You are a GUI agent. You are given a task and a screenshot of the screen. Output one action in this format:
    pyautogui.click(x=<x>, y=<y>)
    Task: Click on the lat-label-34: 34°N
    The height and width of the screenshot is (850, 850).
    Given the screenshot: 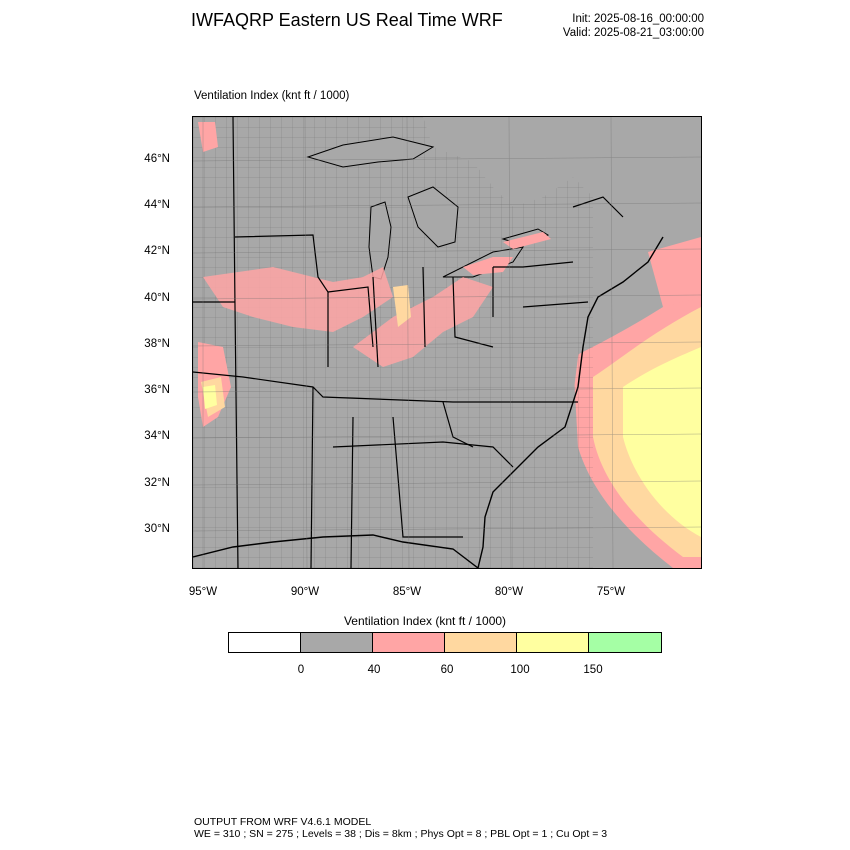 What is the action you would take?
    pyautogui.click(x=157, y=436)
    